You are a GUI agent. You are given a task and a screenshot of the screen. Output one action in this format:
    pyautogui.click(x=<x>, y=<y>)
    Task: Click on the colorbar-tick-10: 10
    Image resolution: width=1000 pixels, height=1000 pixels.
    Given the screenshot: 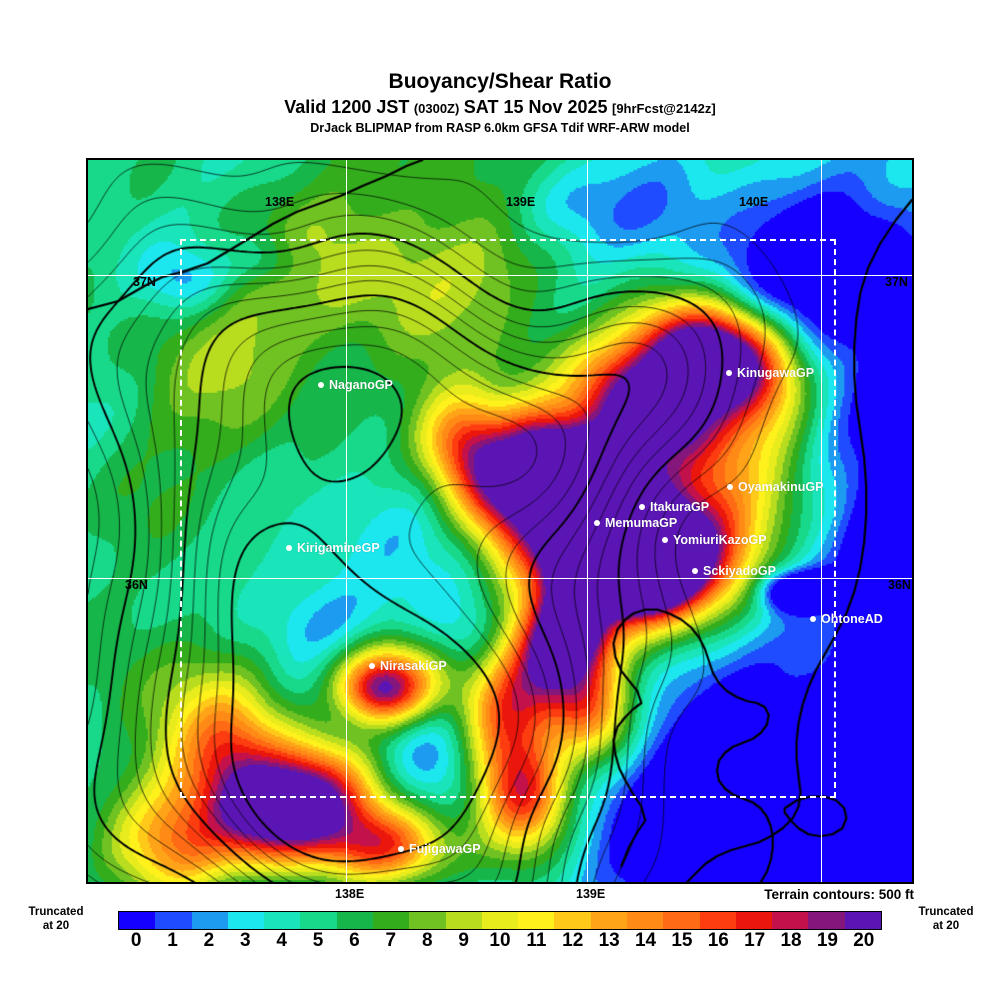 What is the action you would take?
    pyautogui.click(x=500, y=940)
    